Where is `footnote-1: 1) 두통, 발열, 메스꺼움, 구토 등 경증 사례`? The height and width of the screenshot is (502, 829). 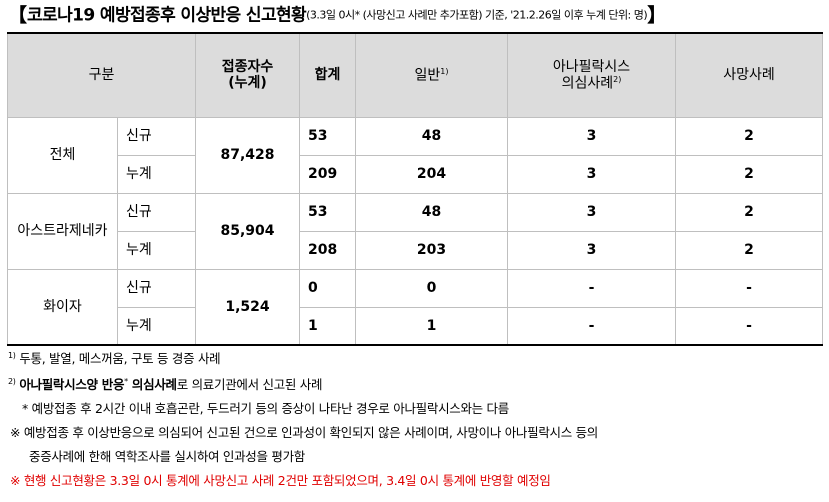 footnote-1: 1) 두통, 발열, 메스꺼움, 구토 등 경증 사례 is located at coordinates (114, 357).